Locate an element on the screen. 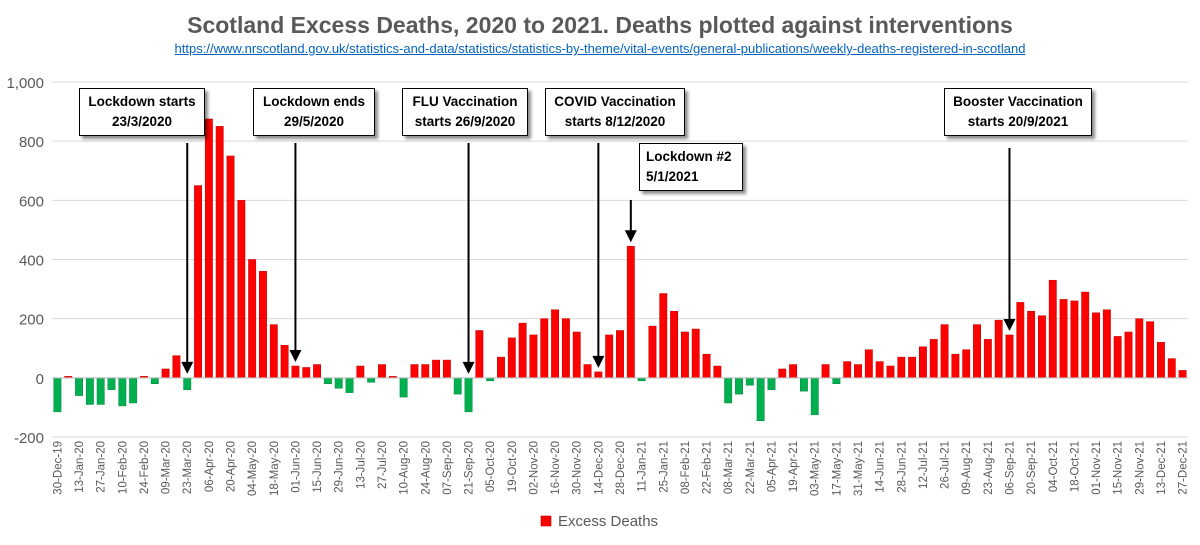 The width and height of the screenshot is (1200, 545). y-tick-label: 600 is located at coordinates (31, 201).